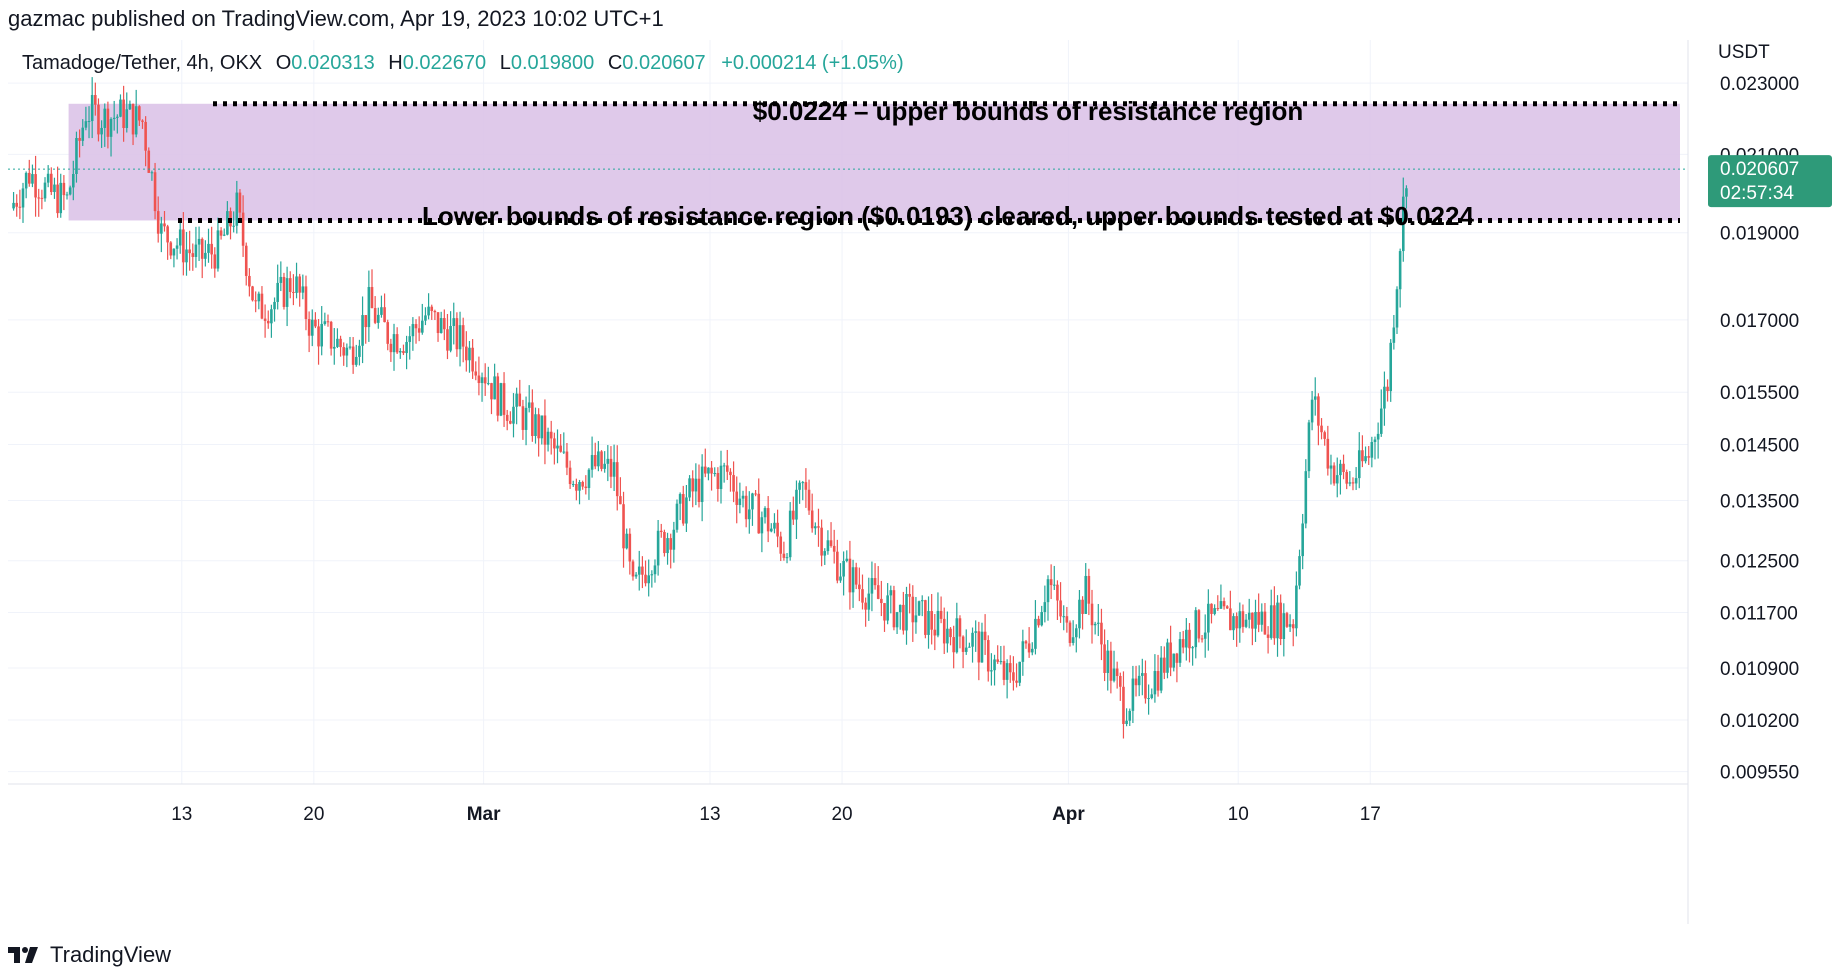 The image size is (1844, 978). What do you see at coordinates (1068, 814) in the screenshot?
I see `x-tick-label: Apr` at bounding box center [1068, 814].